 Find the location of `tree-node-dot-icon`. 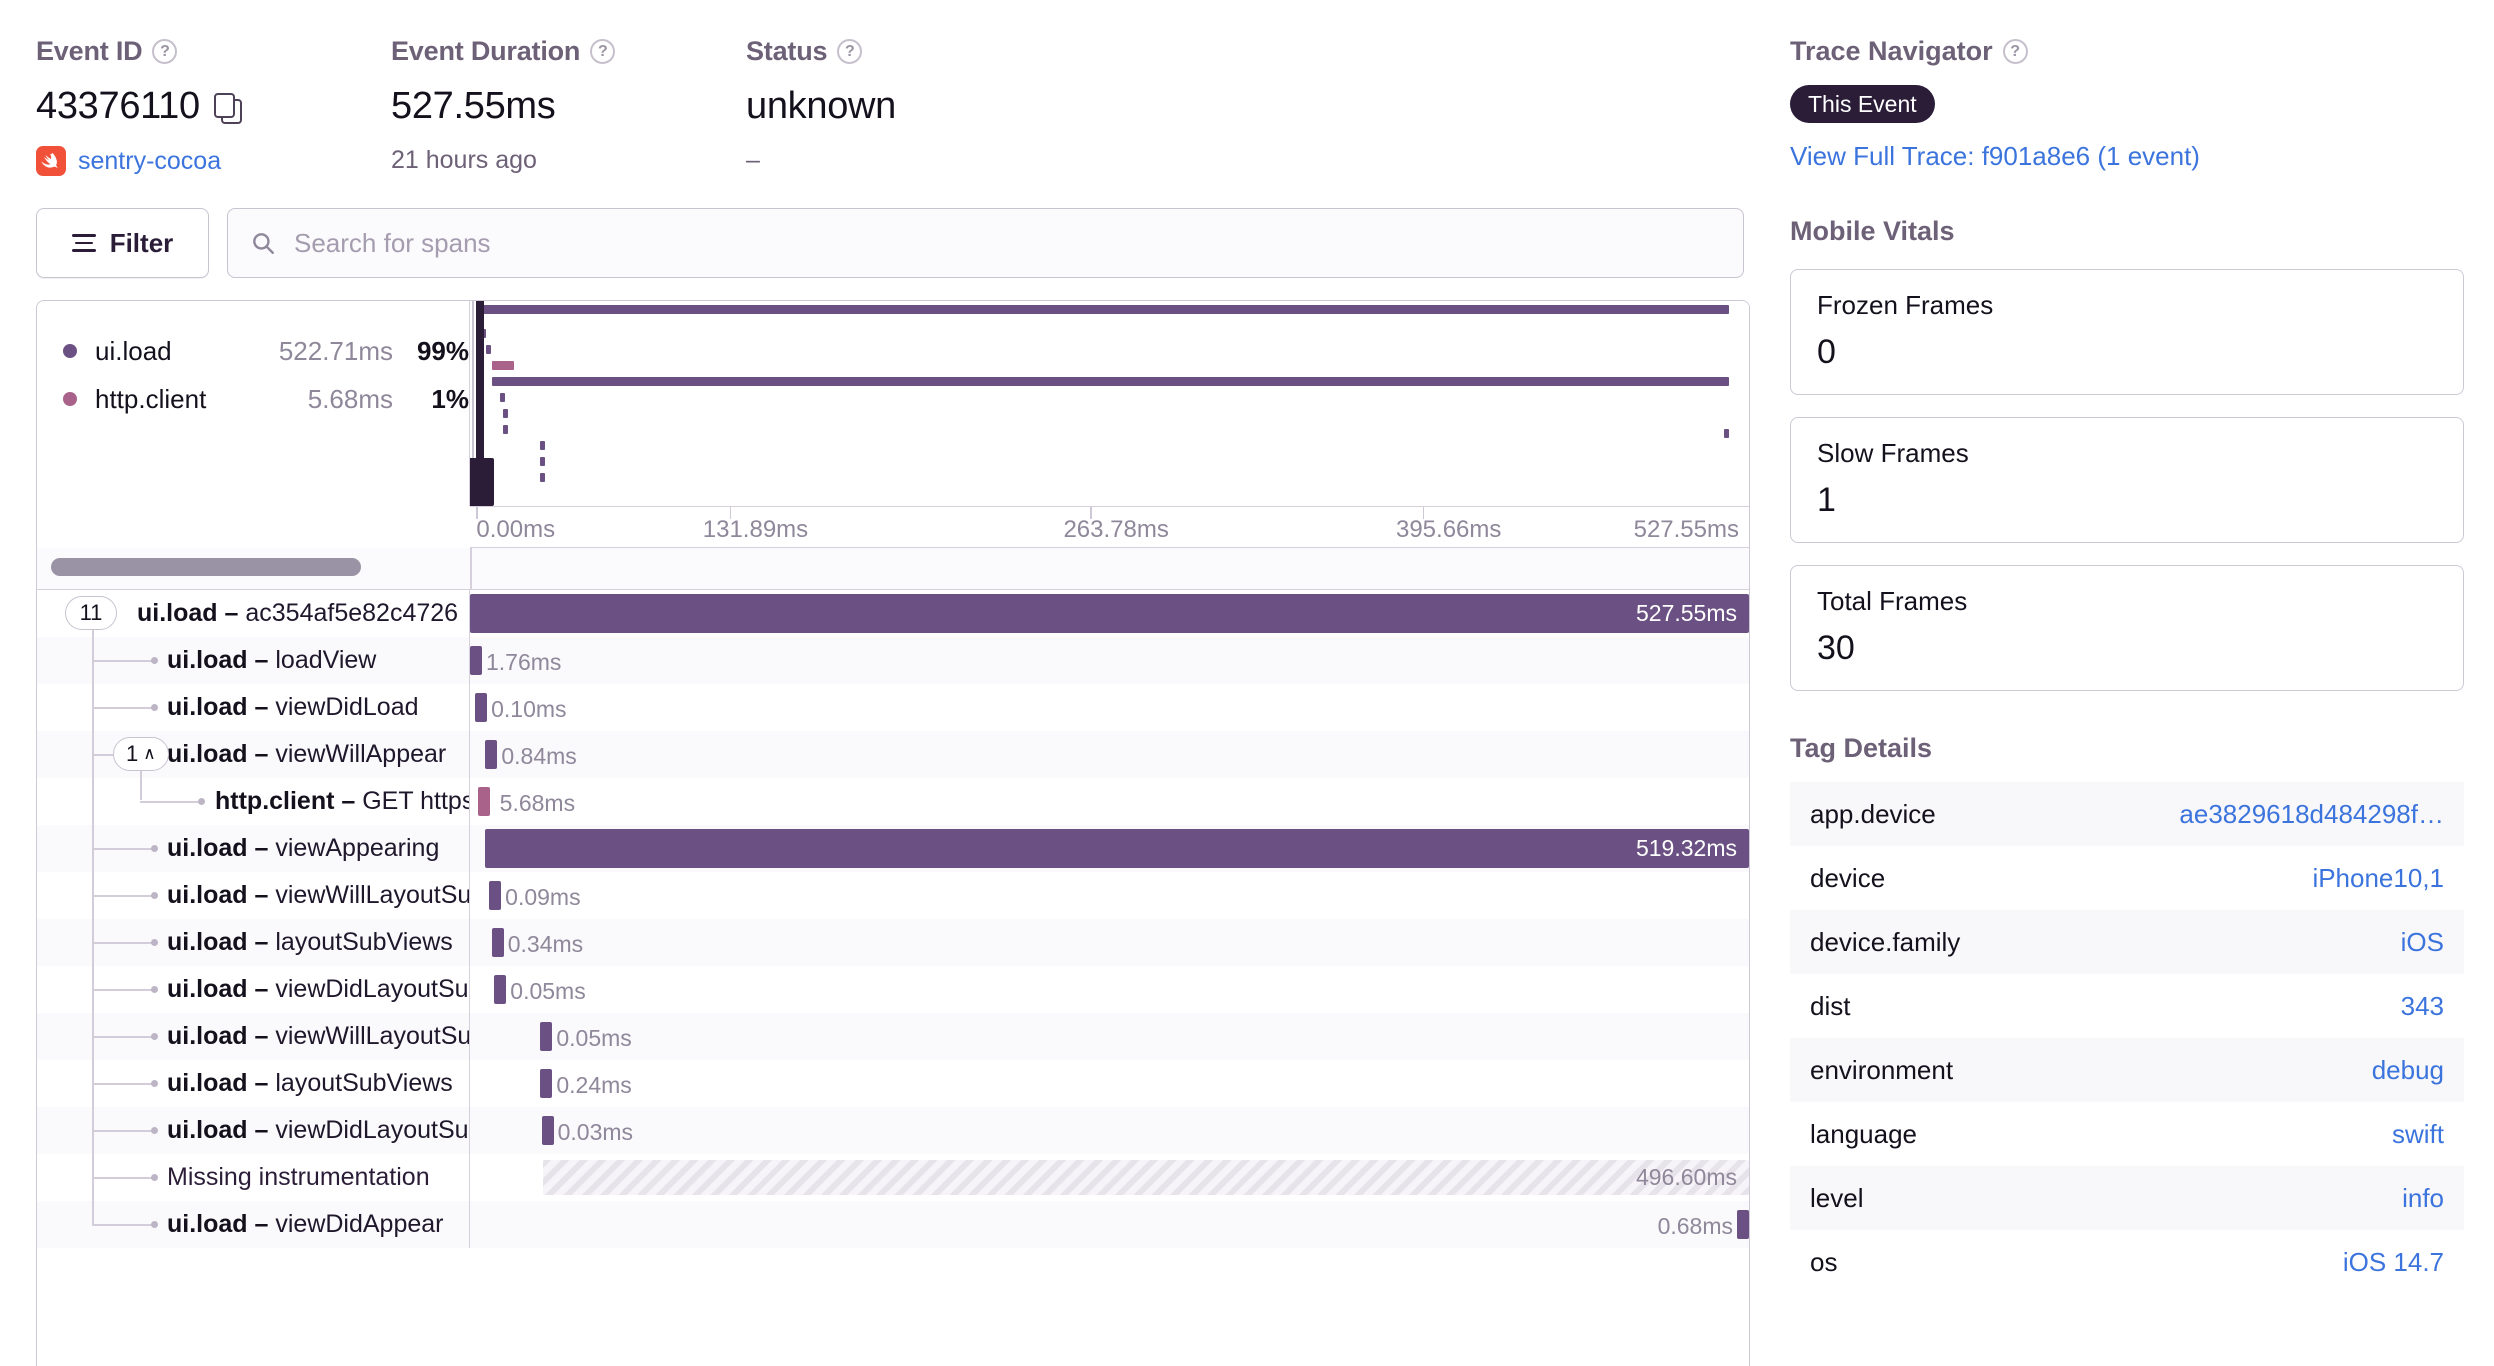

tree-node-dot-icon is located at coordinates (154, 942).